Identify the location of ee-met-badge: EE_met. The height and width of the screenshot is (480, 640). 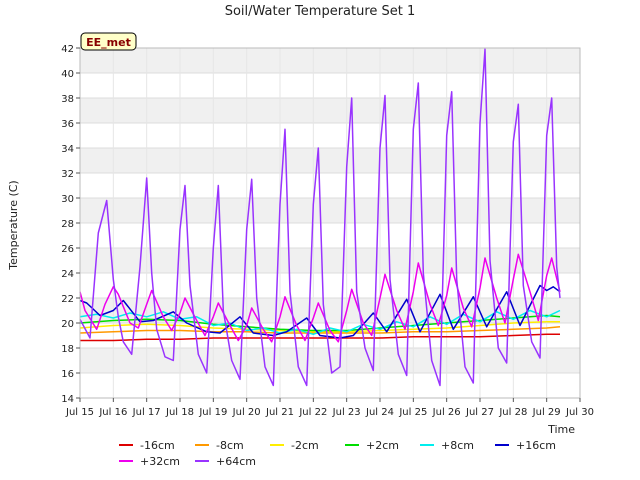
(108, 41).